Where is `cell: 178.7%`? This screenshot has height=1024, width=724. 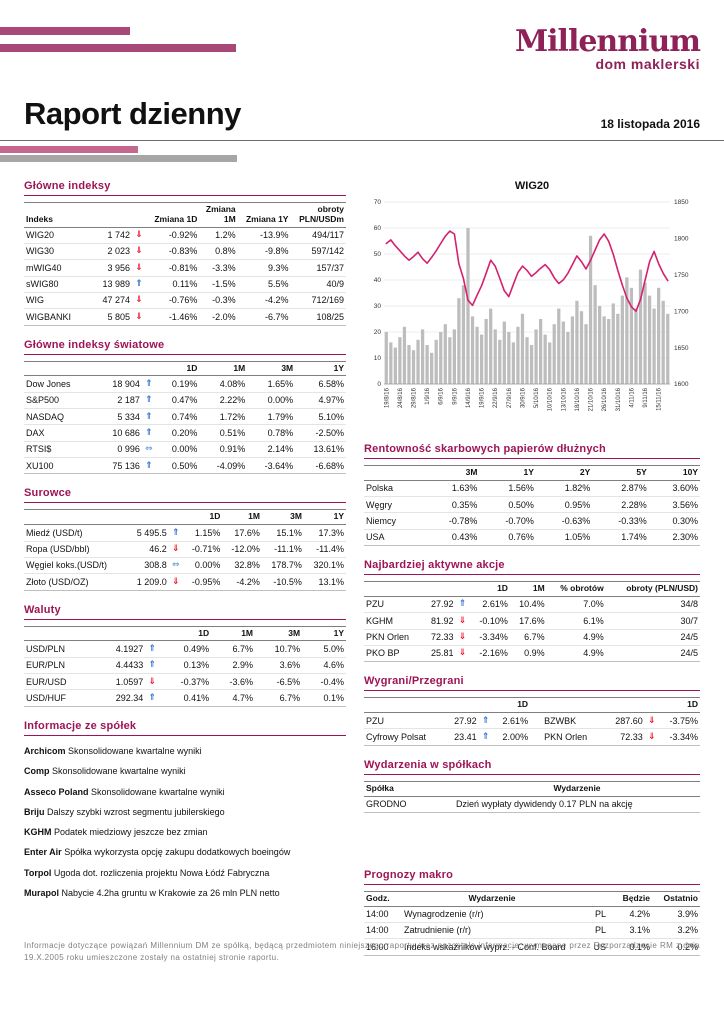
cell: 178.7% is located at coordinates (282, 566).